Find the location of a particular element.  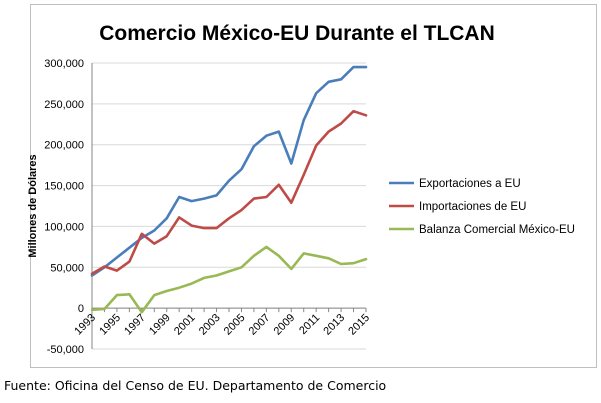

x-tick-label: 2007 is located at coordinates (260, 325).